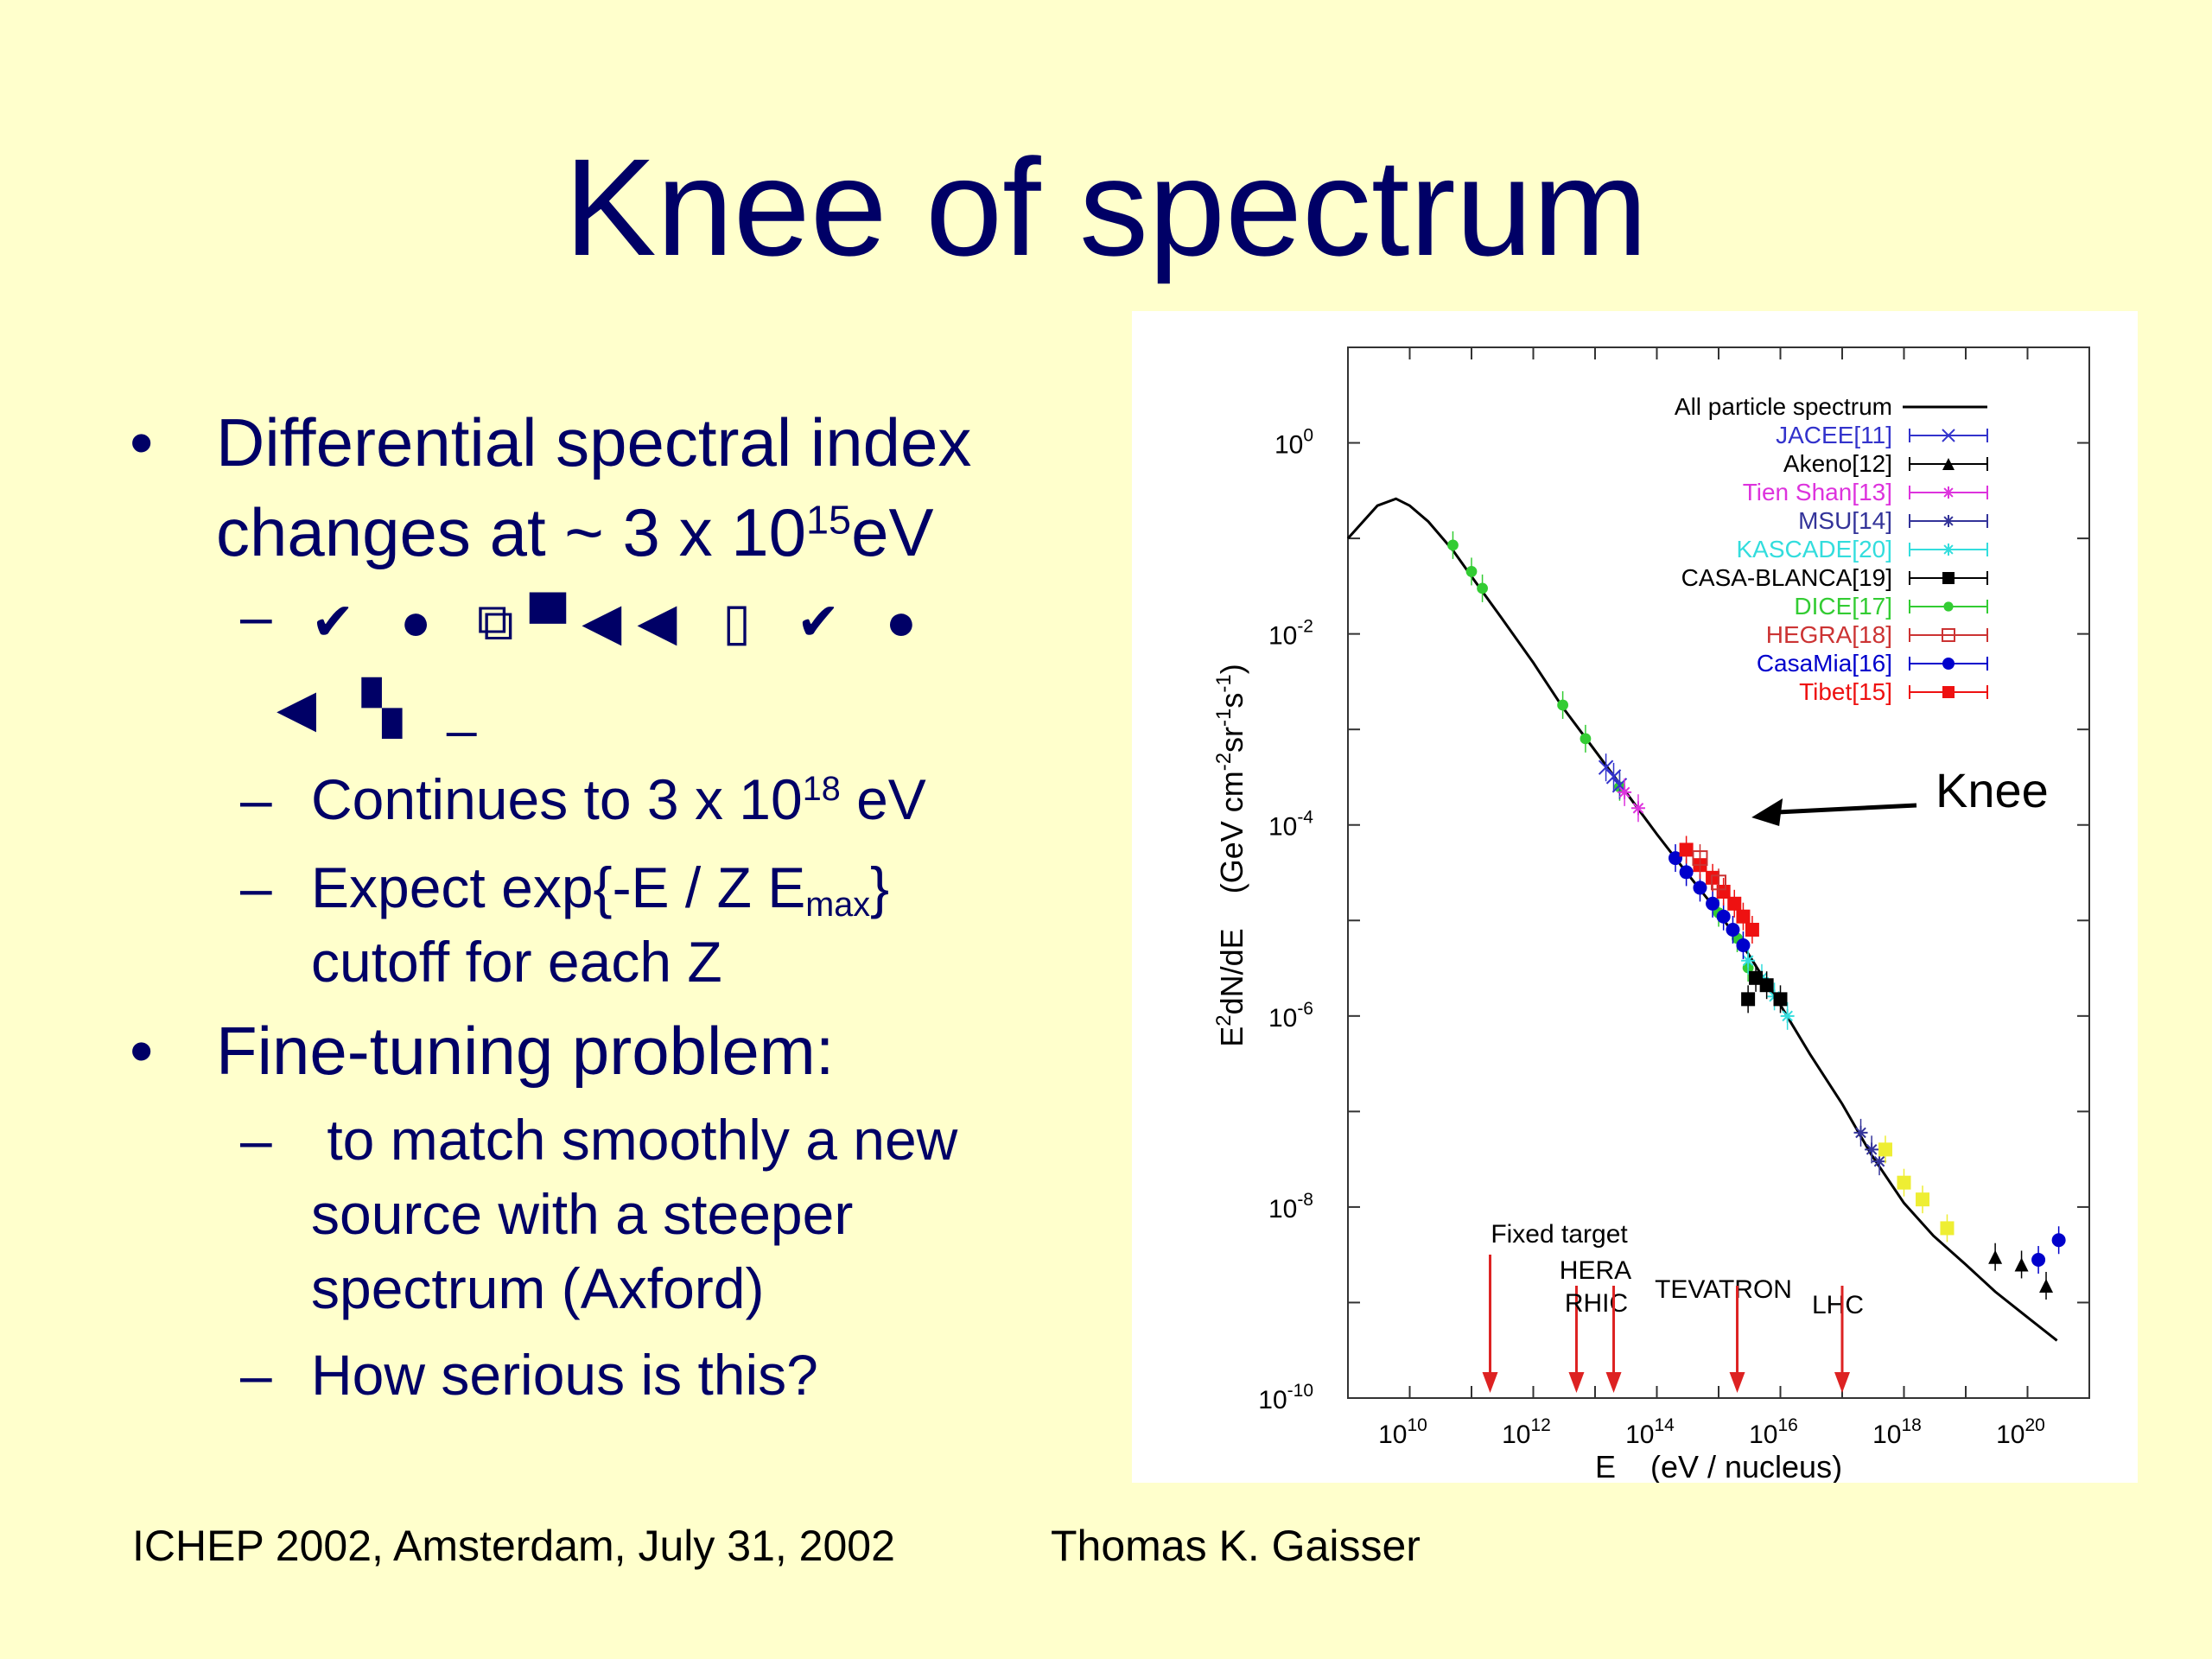 This screenshot has height=1659, width=2212. I want to click on sub-bullet-item: – How serious is this?, so click(613, 1375).